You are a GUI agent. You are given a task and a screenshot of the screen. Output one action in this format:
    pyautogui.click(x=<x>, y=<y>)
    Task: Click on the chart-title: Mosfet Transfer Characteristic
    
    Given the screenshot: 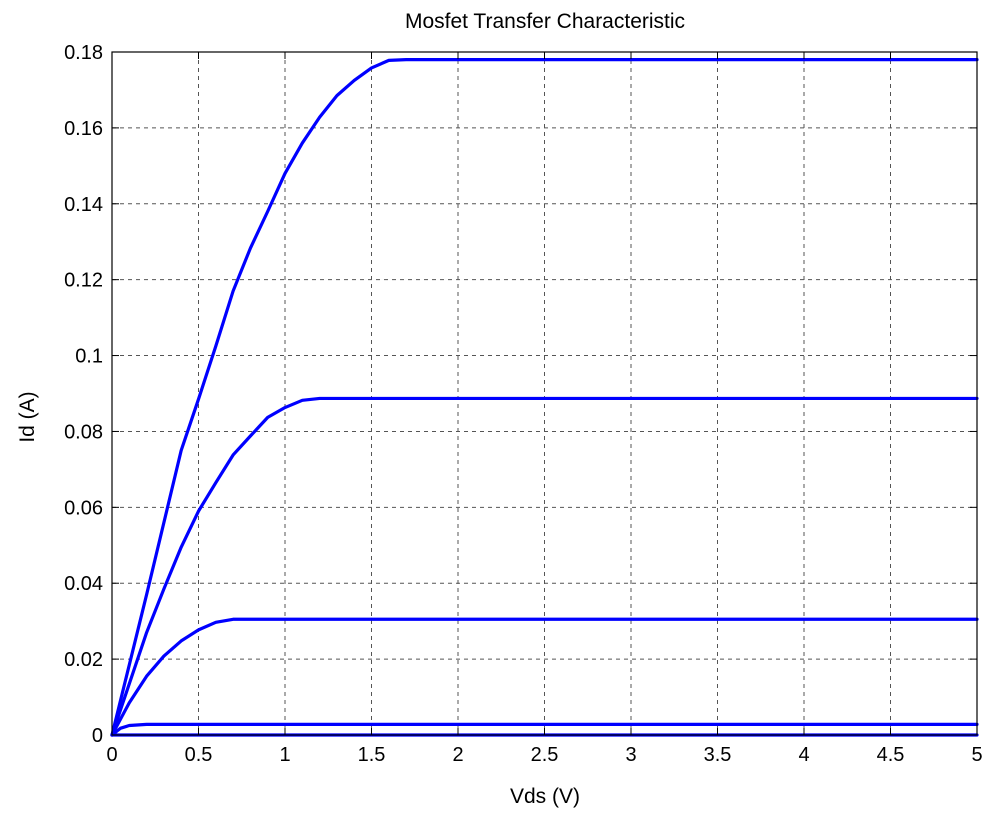 What is the action you would take?
    pyautogui.click(x=545, y=21)
    